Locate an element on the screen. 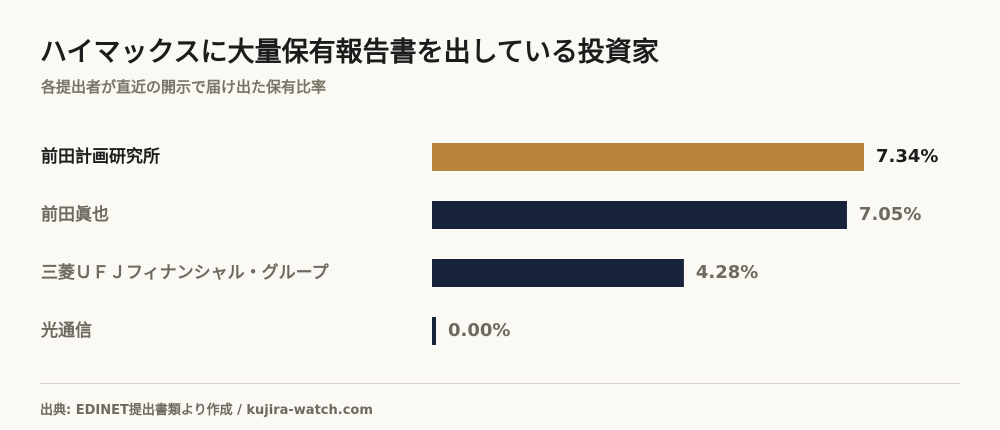  chart-subtitle: 各提出者が直近の開示で届け出た保有比率 is located at coordinates (184, 87).